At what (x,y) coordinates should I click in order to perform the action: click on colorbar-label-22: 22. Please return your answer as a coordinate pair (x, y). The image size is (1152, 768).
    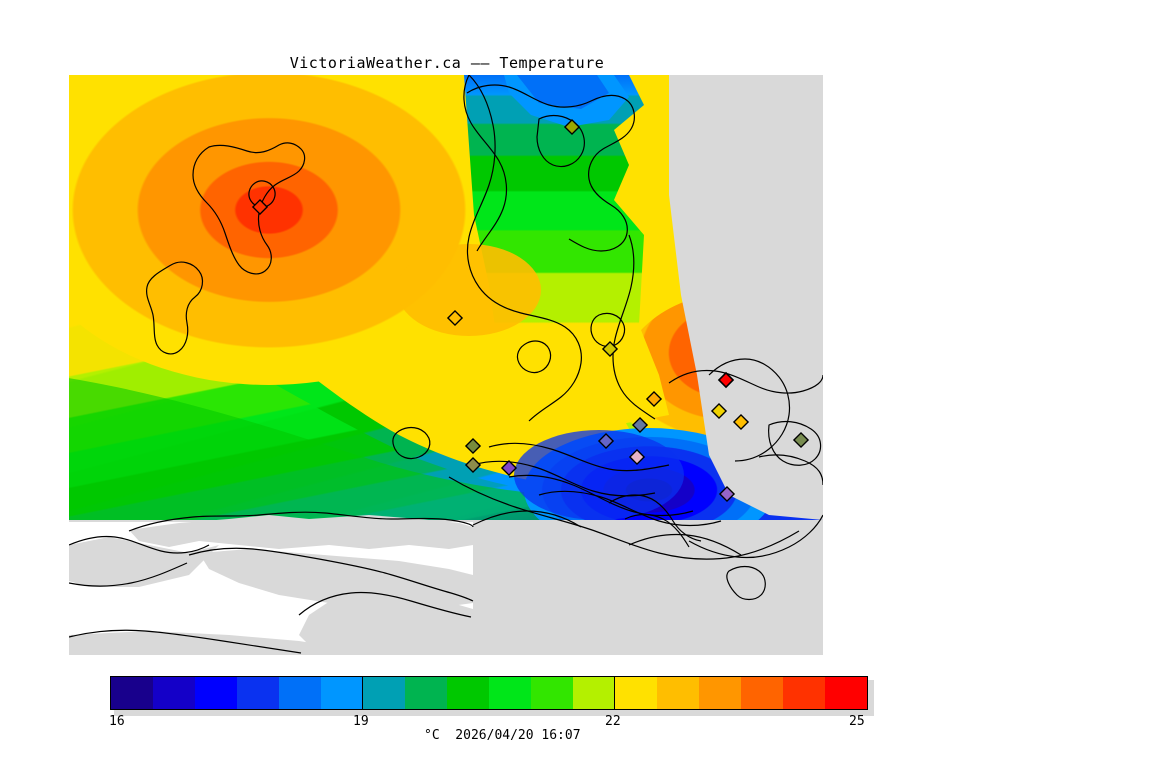
    Looking at the image, I should click on (613, 721).